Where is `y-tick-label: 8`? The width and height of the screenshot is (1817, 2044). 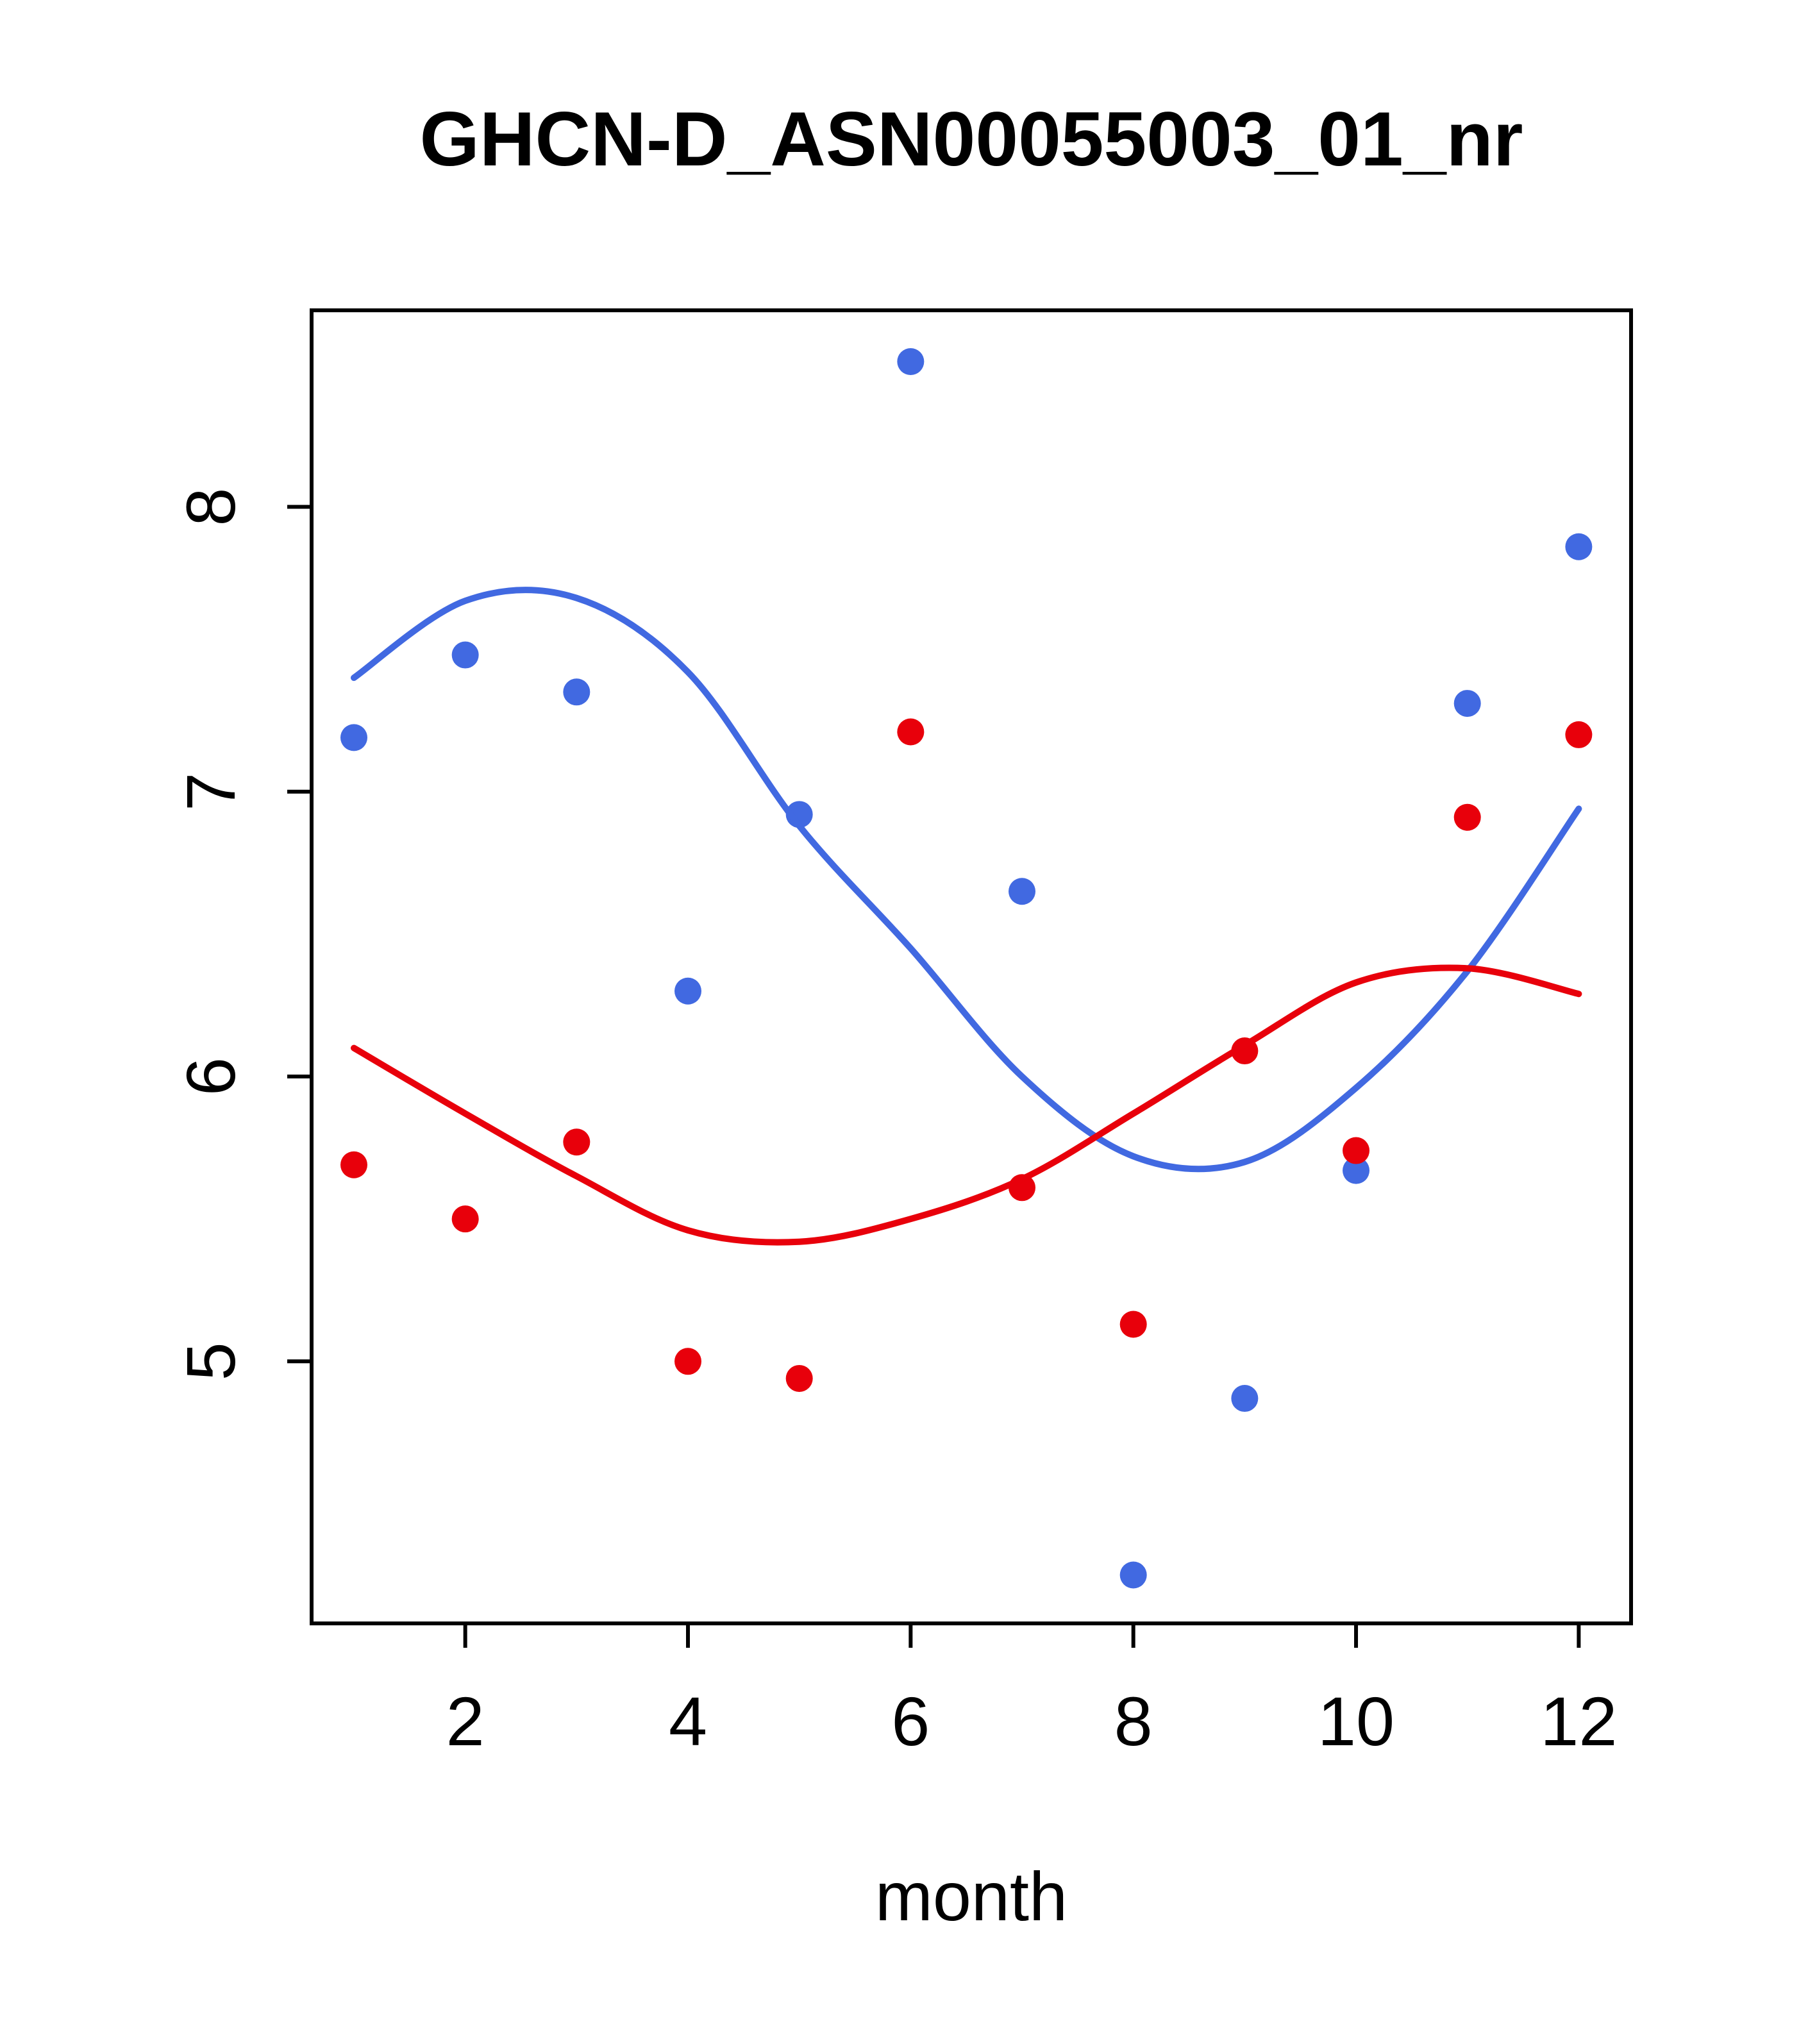
y-tick-label: 8 is located at coordinates (211, 506).